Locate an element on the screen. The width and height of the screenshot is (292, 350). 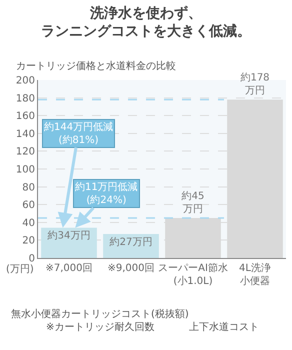
y-tick-label: 80 is located at coordinates (28, 188).